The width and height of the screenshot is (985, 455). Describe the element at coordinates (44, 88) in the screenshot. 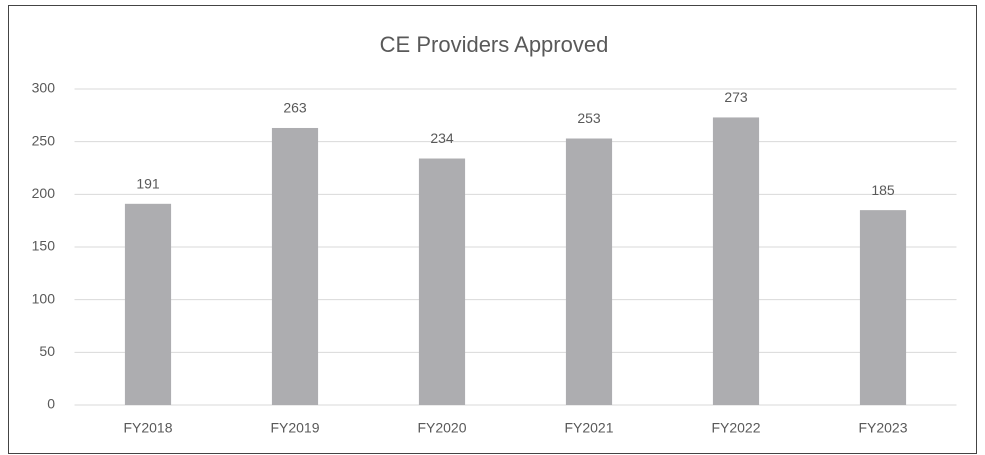

I see `y-tick-label: 300` at that location.